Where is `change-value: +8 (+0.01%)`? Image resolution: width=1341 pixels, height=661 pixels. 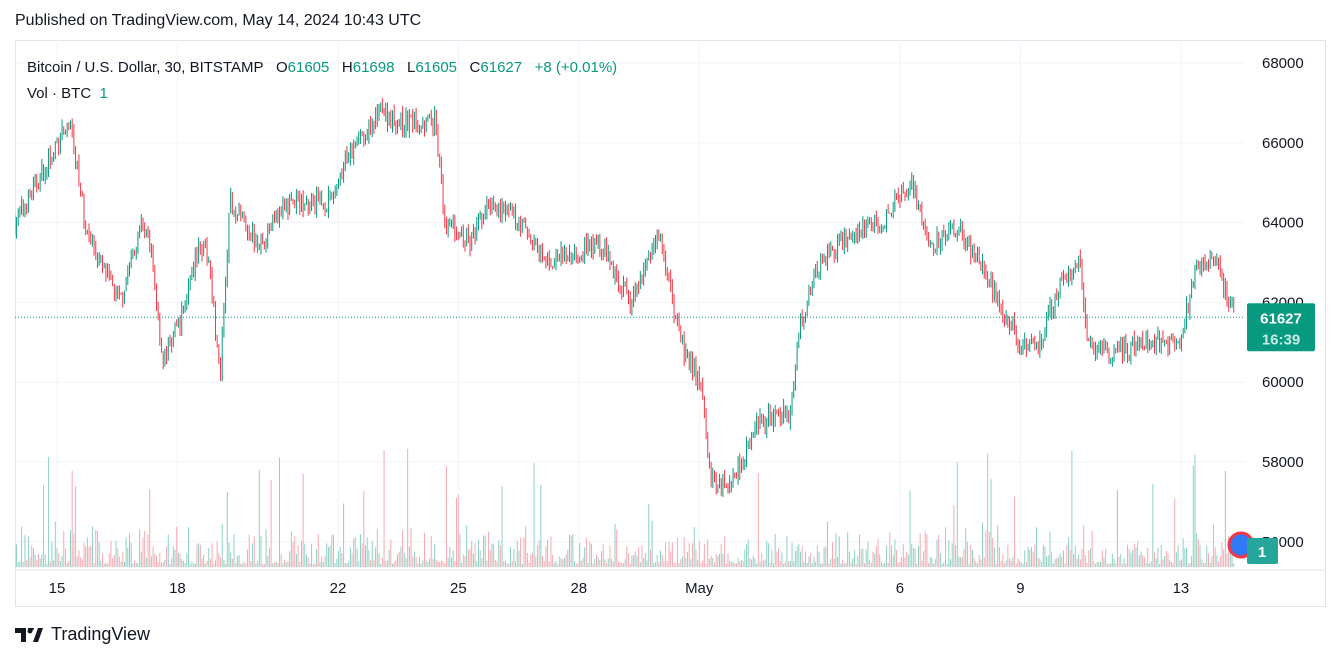 change-value: +8 (+0.01%) is located at coordinates (576, 67).